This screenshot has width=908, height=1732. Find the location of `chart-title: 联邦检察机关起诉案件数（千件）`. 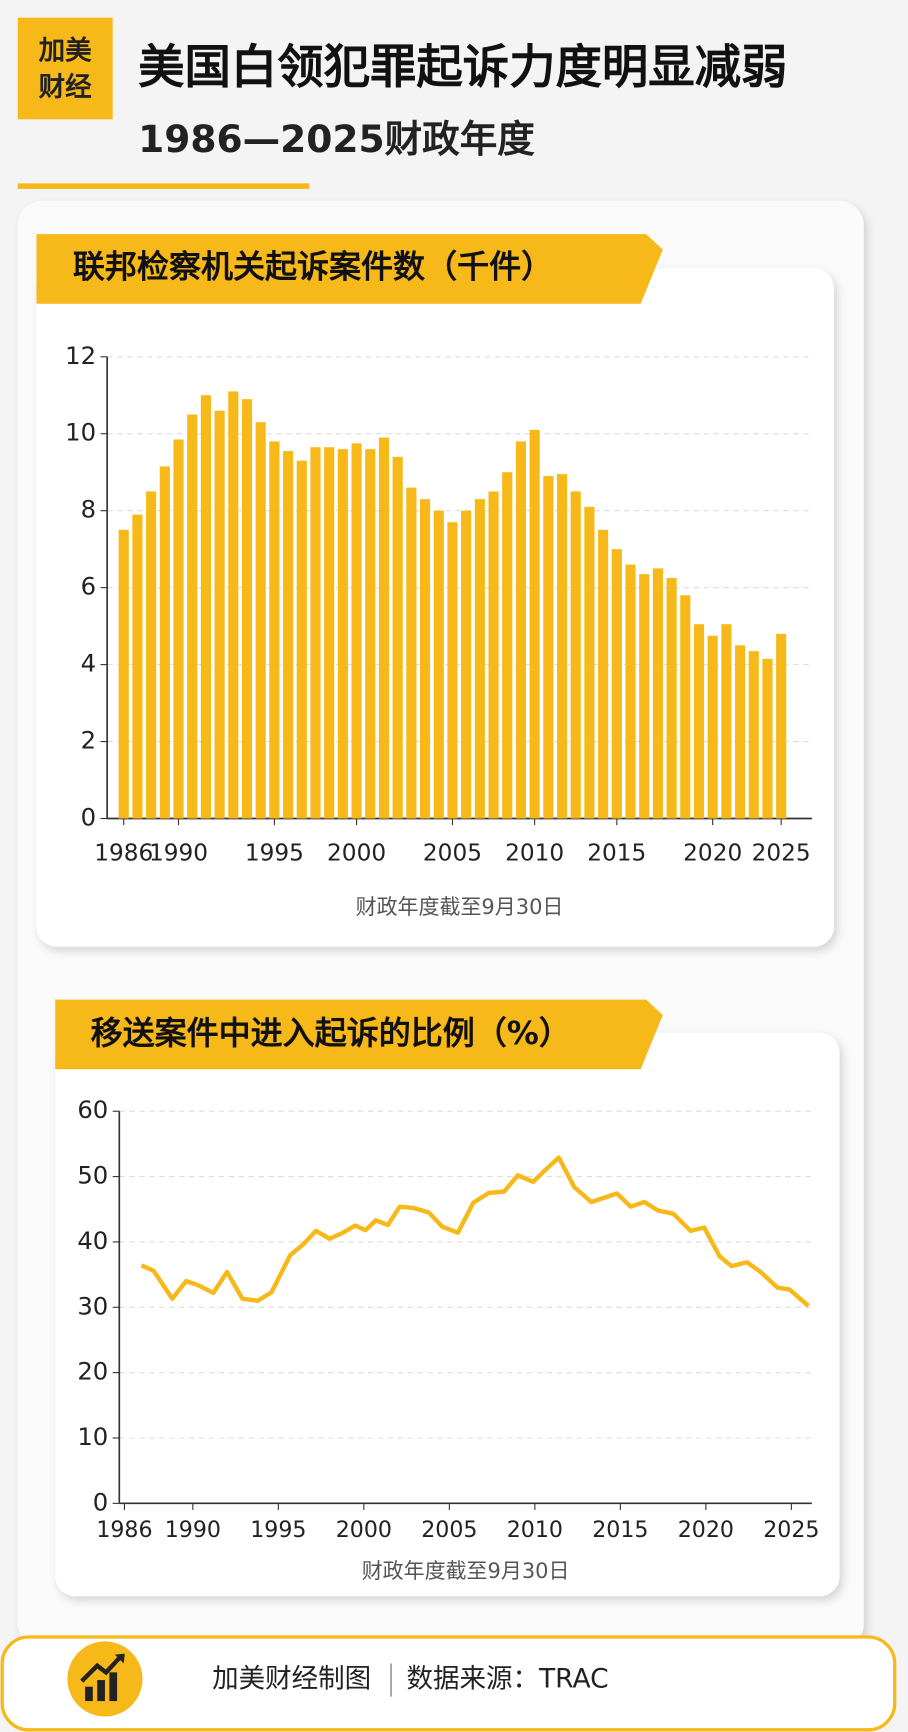

chart-title: 联邦检察机关起诉案件数（千件） is located at coordinates (313, 266).